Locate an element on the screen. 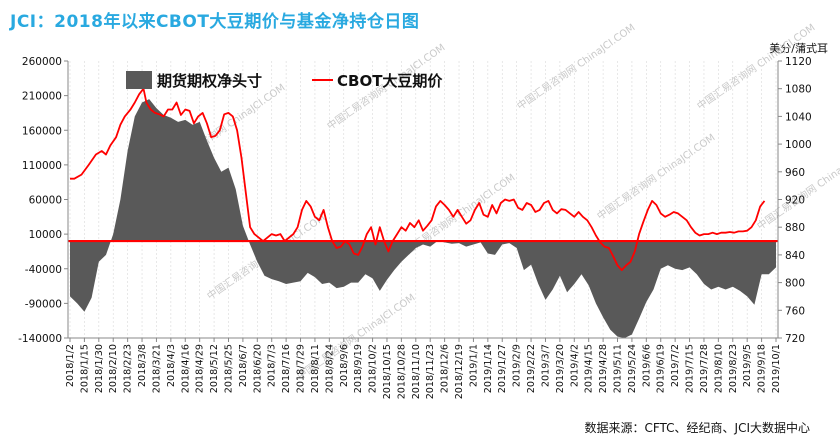 This screenshot has width=840, height=445. x-tick-label: 2018/7/29 is located at coordinates (301, 368).